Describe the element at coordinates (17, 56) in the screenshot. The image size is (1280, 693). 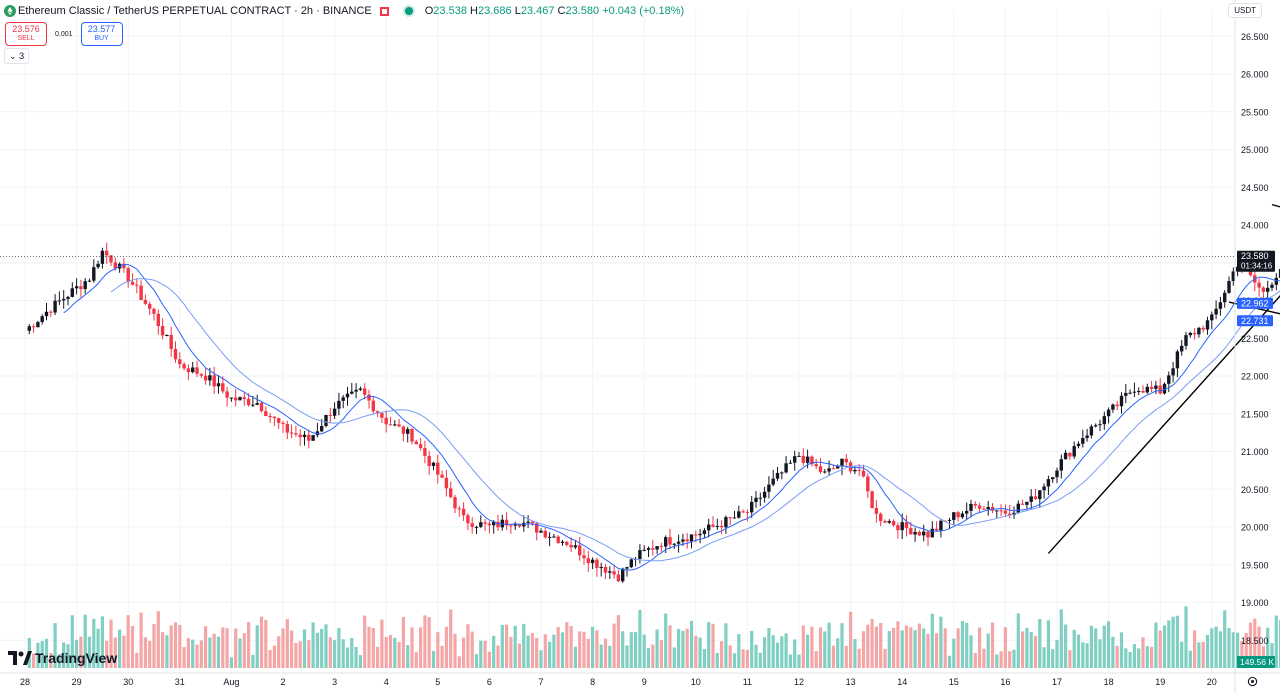
I see `indicators-toggle-button: ⌄ 3` at that location.